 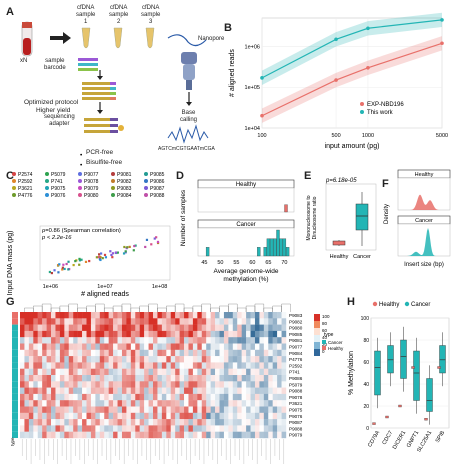 What do you see at coordinates (25, 175) in the screenshot?
I see `legend-label-c: P2574` at bounding box center [25, 175].